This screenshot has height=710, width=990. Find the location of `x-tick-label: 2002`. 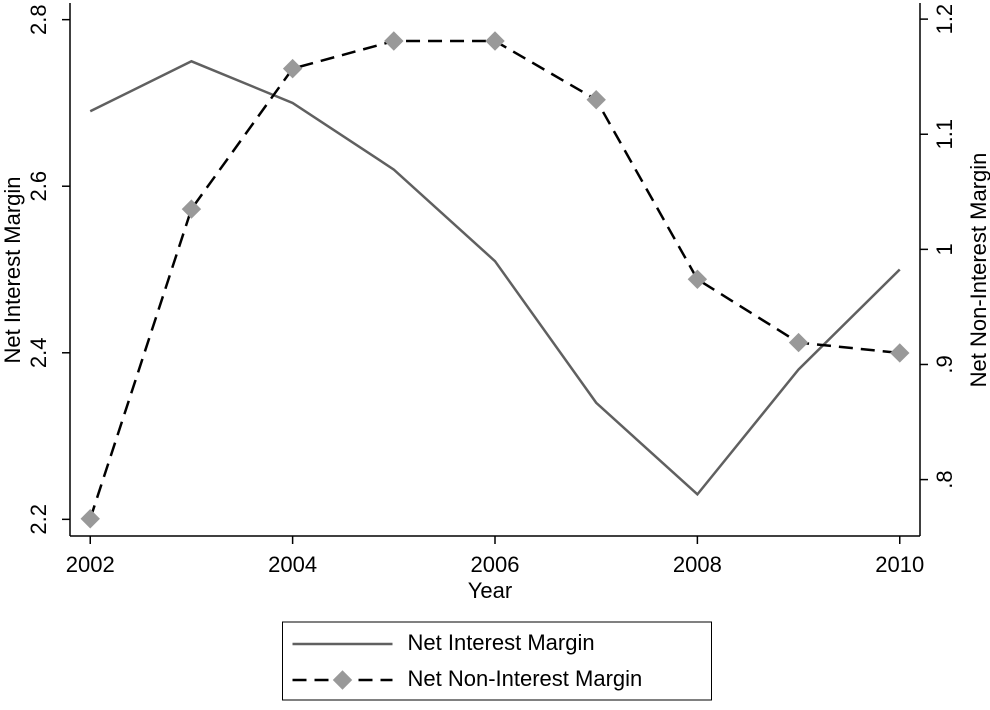

x-tick-label: 2002 is located at coordinates (90, 564).